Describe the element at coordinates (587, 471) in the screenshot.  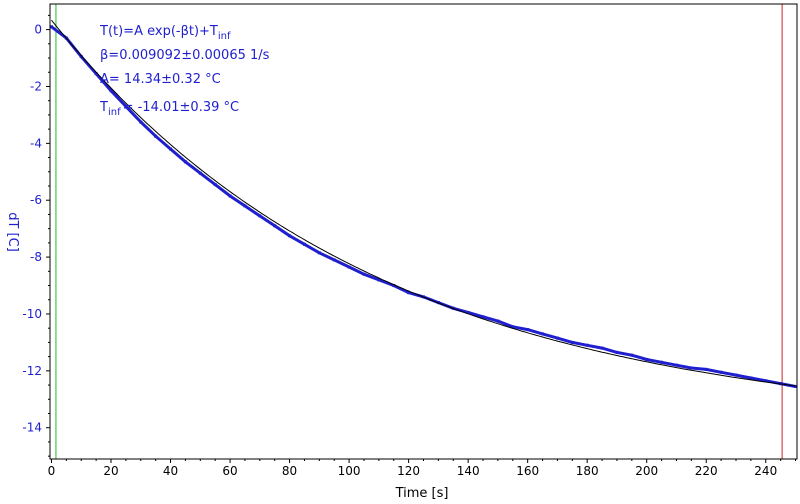
I see `x-tick-label: 180` at that location.